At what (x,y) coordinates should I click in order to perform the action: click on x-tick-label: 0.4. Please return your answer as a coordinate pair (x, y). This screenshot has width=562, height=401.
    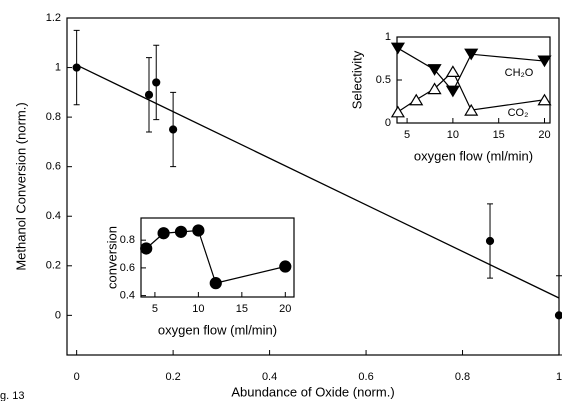
    Looking at the image, I should click on (269, 377).